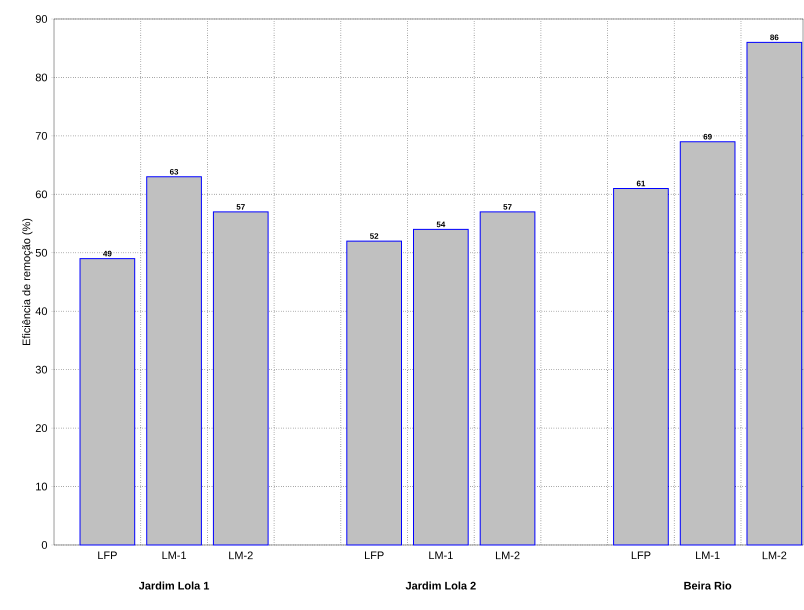 This screenshot has height=610, width=804. Describe the element at coordinates (42, 486) in the screenshot. I see `y-tick-label: 10` at that location.